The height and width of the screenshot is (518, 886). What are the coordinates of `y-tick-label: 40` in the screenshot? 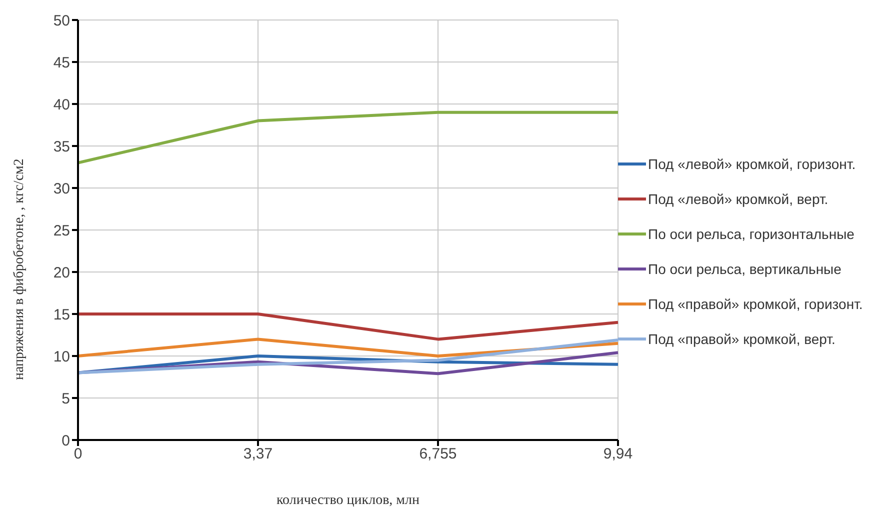 It's located at (61, 105).